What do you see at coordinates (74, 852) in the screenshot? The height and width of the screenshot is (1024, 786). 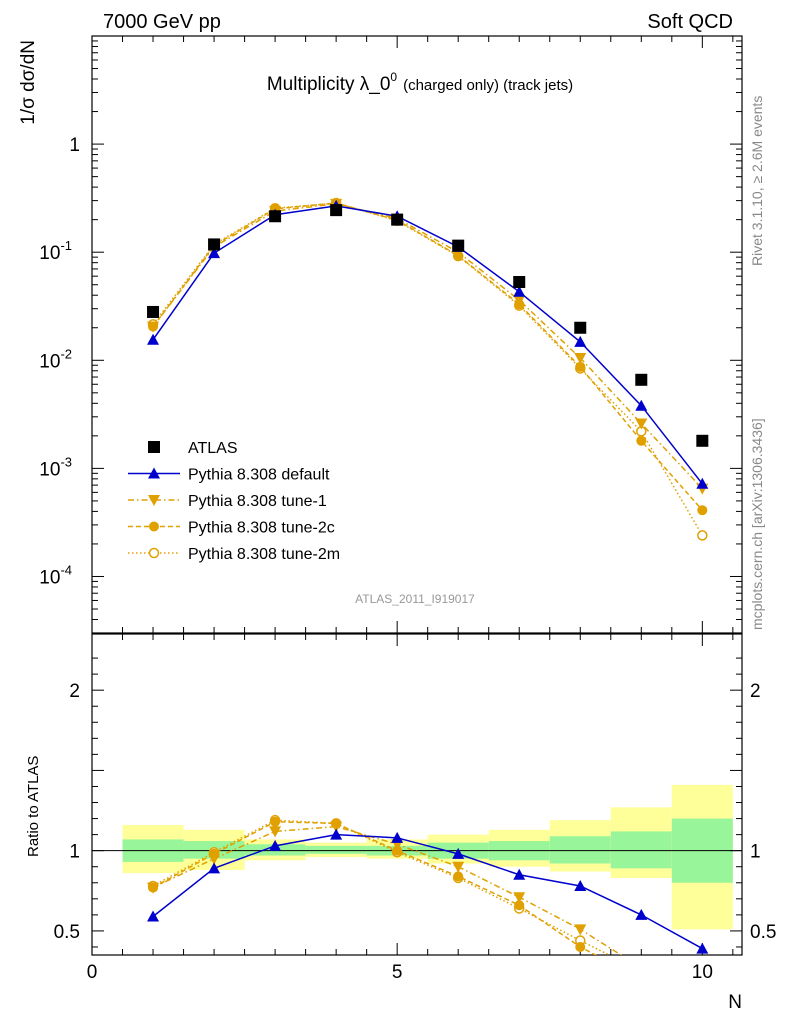 I see `ratio-y-tick-label: 1` at bounding box center [74, 852].